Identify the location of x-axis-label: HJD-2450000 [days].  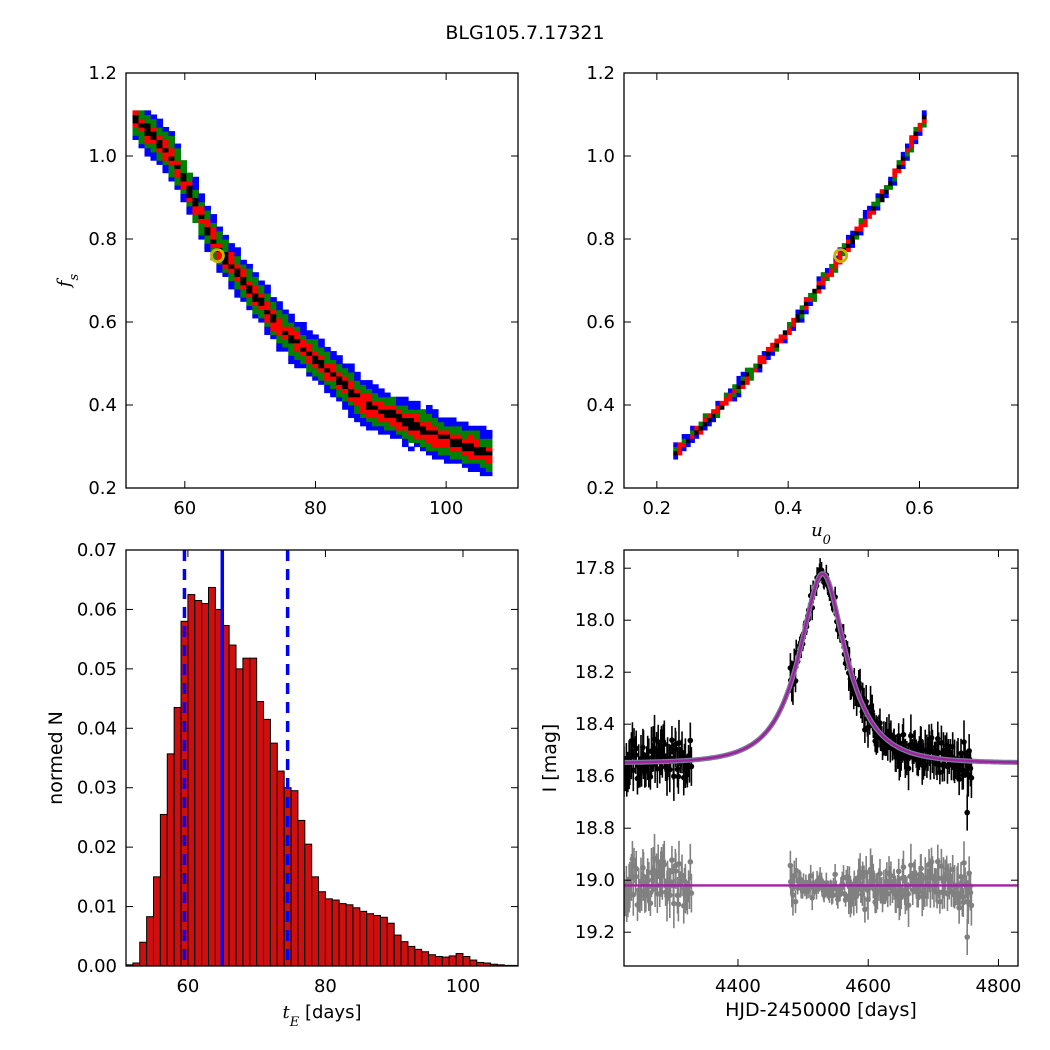
(821, 1010).